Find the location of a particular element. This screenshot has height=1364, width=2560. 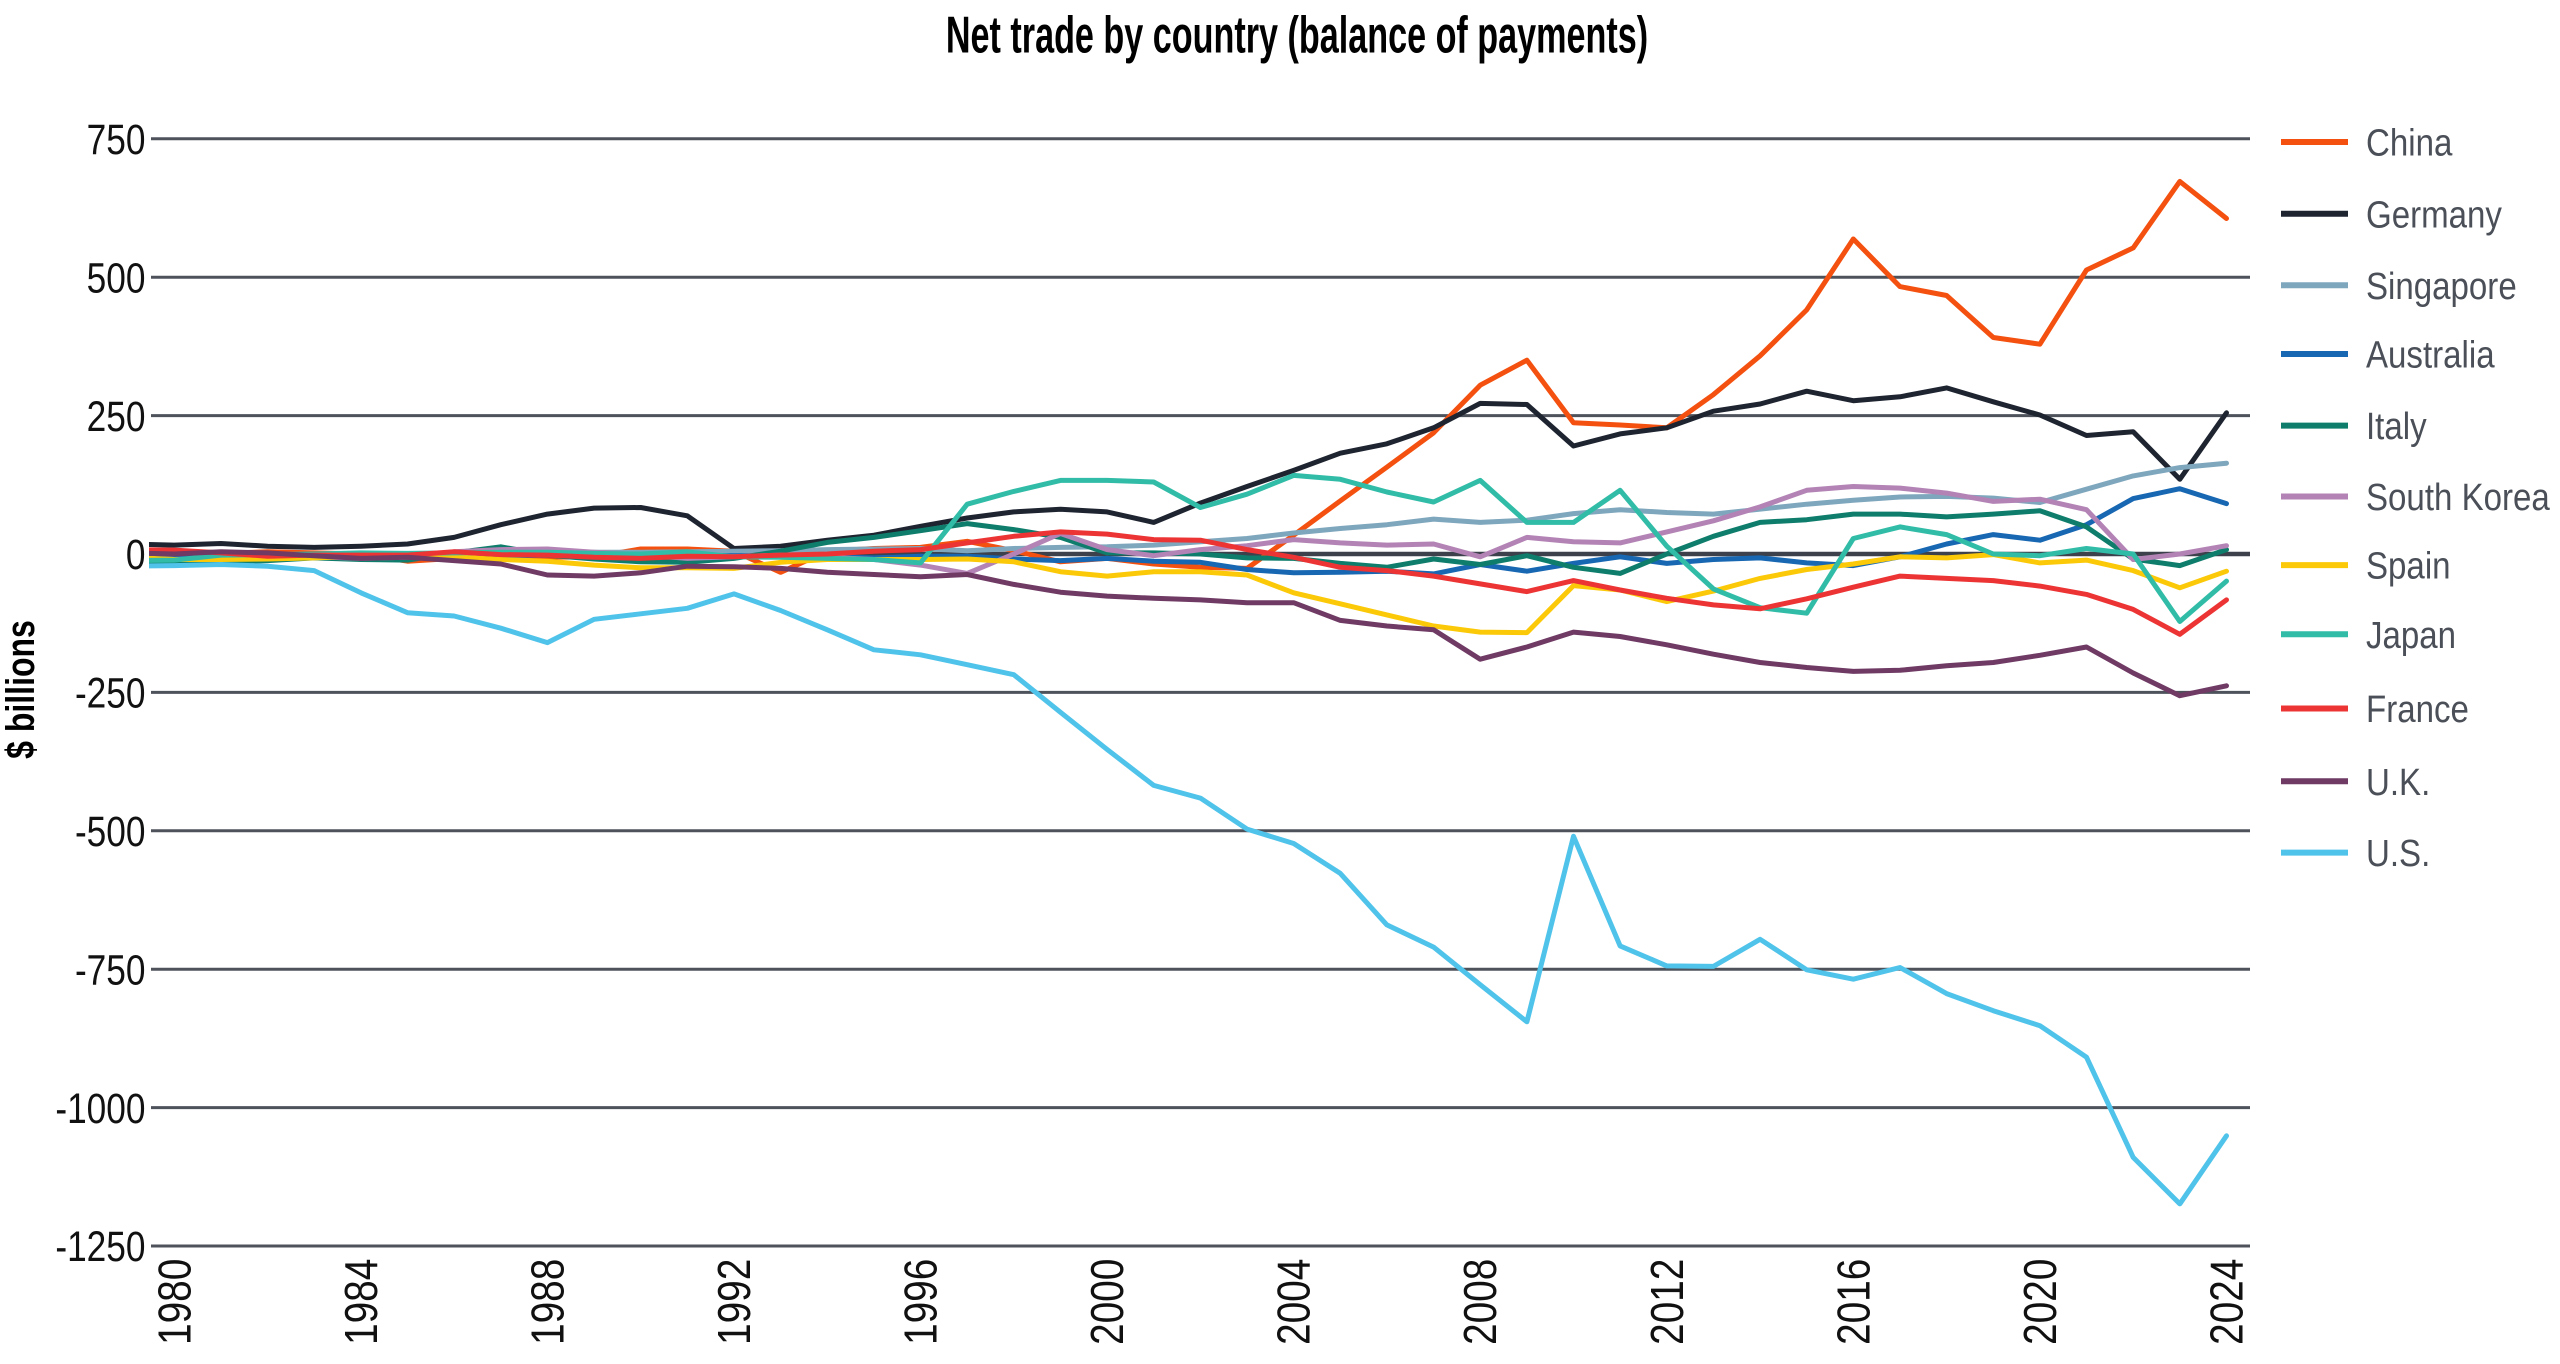

svg-text: -1000 is located at coordinates (100, 1109).